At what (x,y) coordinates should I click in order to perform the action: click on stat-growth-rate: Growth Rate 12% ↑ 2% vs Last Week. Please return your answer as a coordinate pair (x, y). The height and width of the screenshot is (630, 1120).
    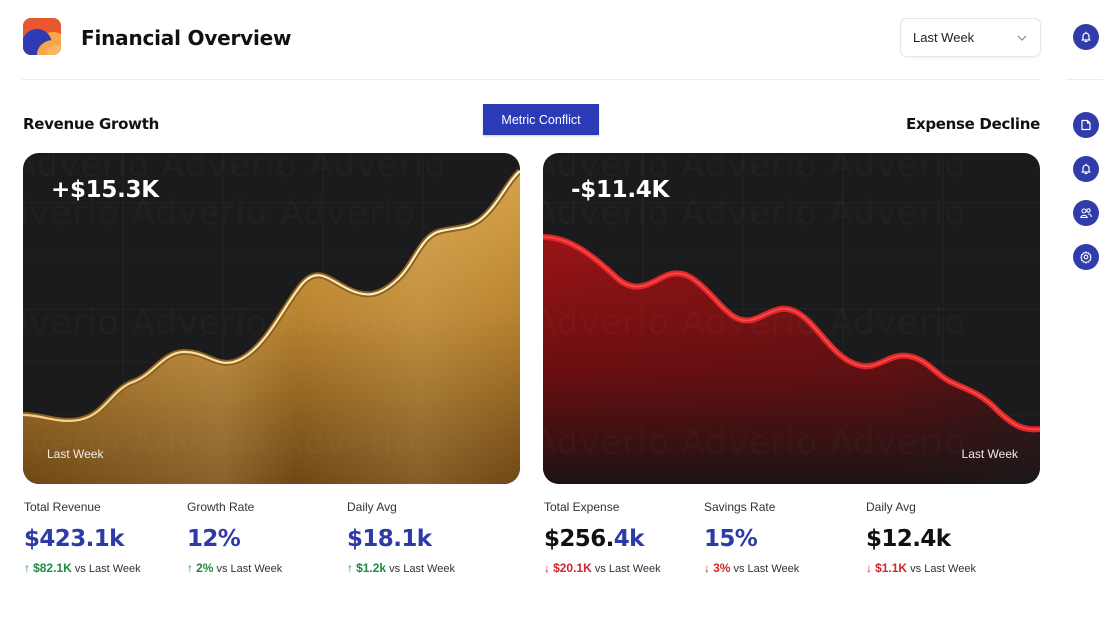
    Looking at the image, I should click on (234, 537).